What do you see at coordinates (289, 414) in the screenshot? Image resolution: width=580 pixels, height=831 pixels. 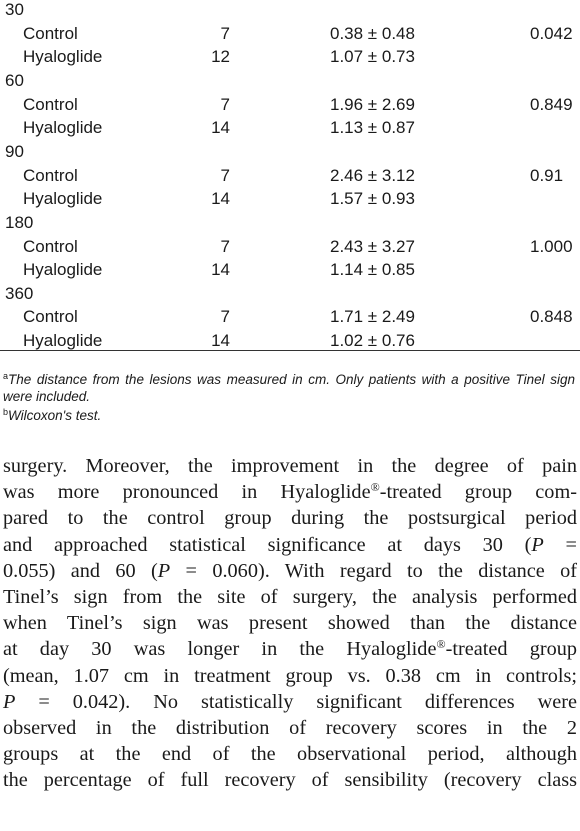 I see `footnote: bWilcoxon's test.` at bounding box center [289, 414].